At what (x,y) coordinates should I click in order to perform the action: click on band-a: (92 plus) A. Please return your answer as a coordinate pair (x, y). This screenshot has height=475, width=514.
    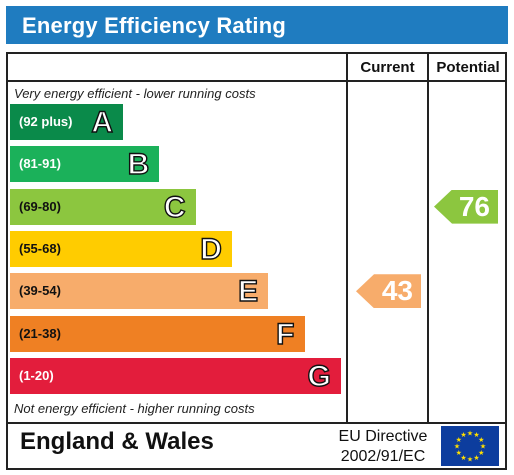
    Looking at the image, I should click on (66, 122).